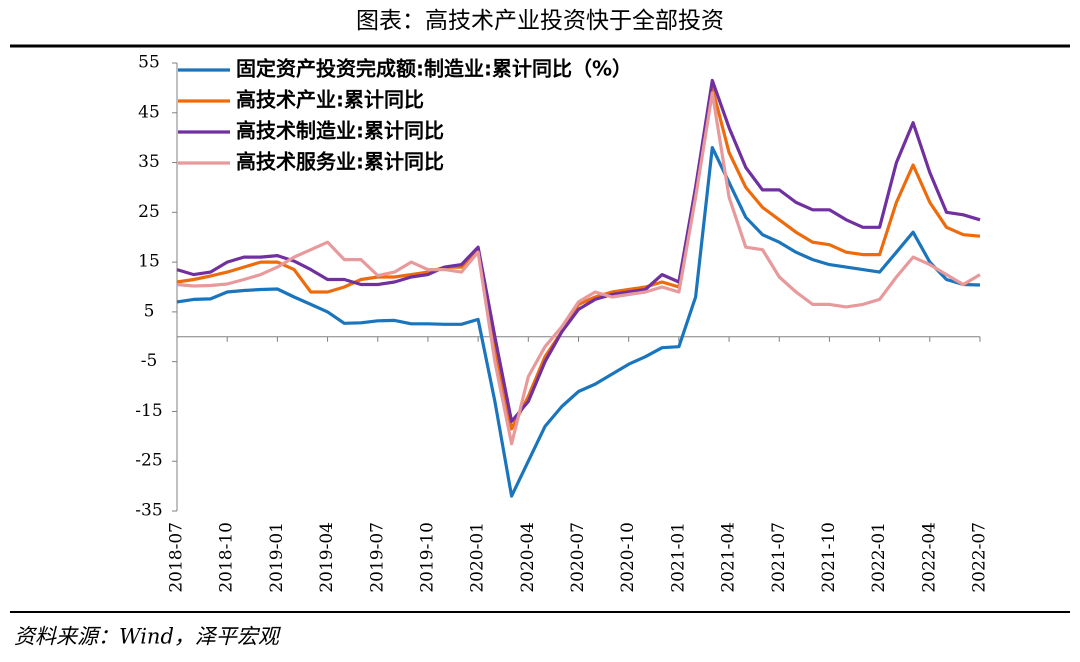  Describe the element at coordinates (149, 162) in the screenshot. I see `y-tick-label: 35` at that location.